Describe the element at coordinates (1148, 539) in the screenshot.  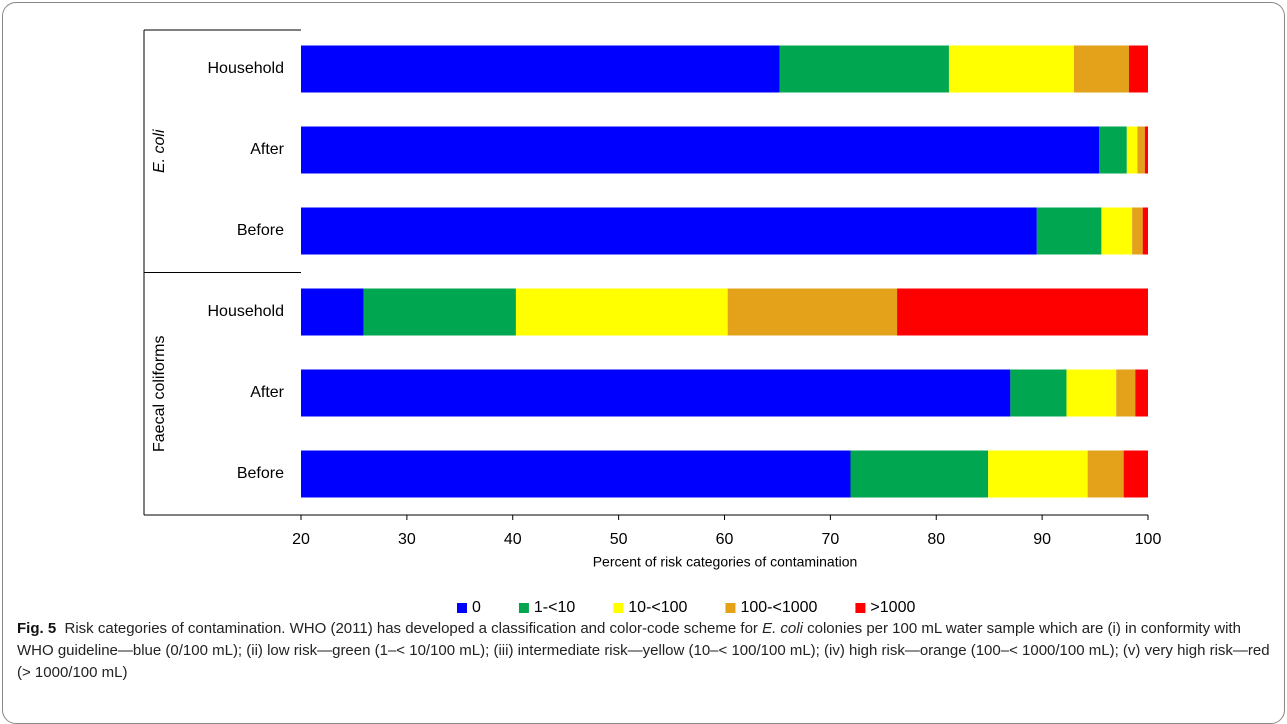
I see `x-tick-label: 100` at that location.